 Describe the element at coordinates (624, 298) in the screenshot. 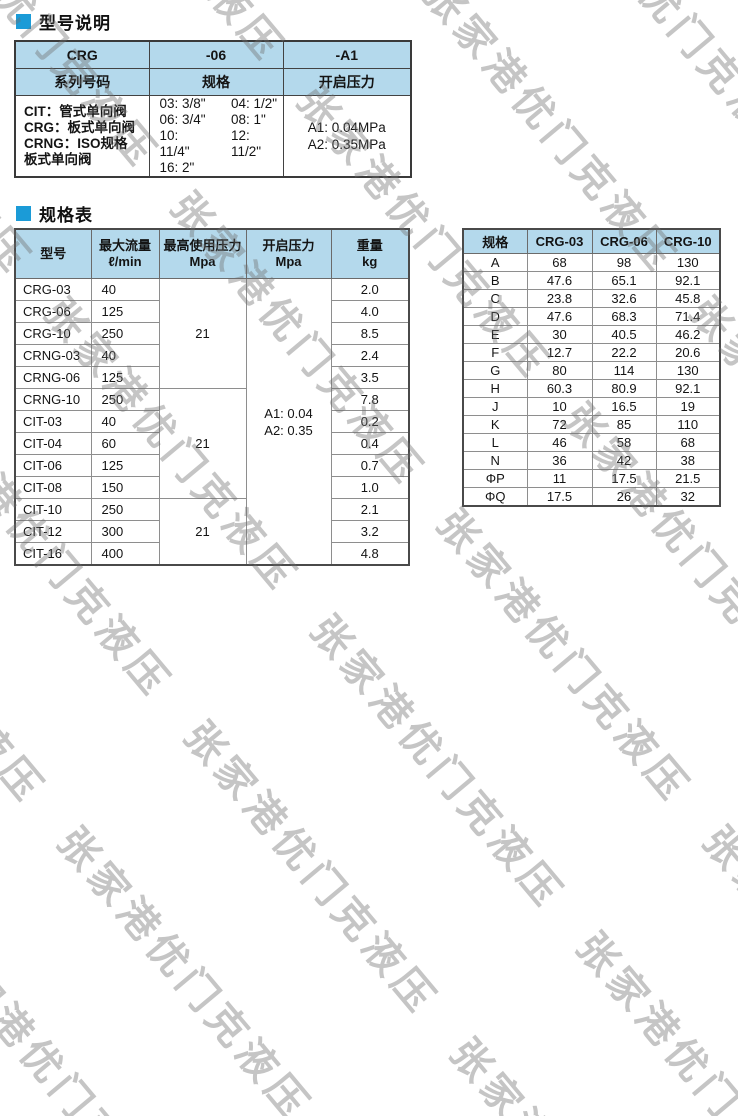

I see `dim-value: 32.6` at that location.